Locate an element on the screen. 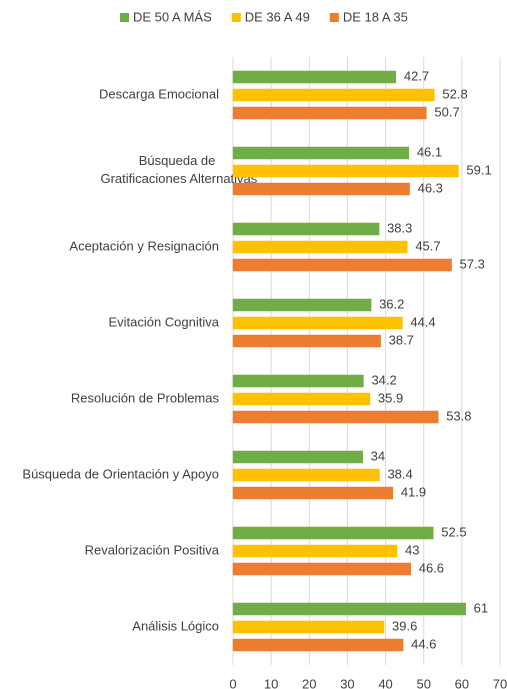 The image size is (507, 689). x-tick-label: 40 is located at coordinates (385, 682).